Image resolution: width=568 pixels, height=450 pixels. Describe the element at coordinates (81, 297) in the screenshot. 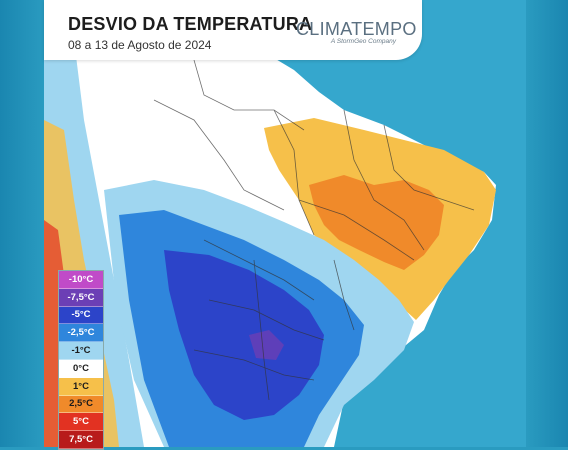

I see `legend-item: -7,5°C` at that location.